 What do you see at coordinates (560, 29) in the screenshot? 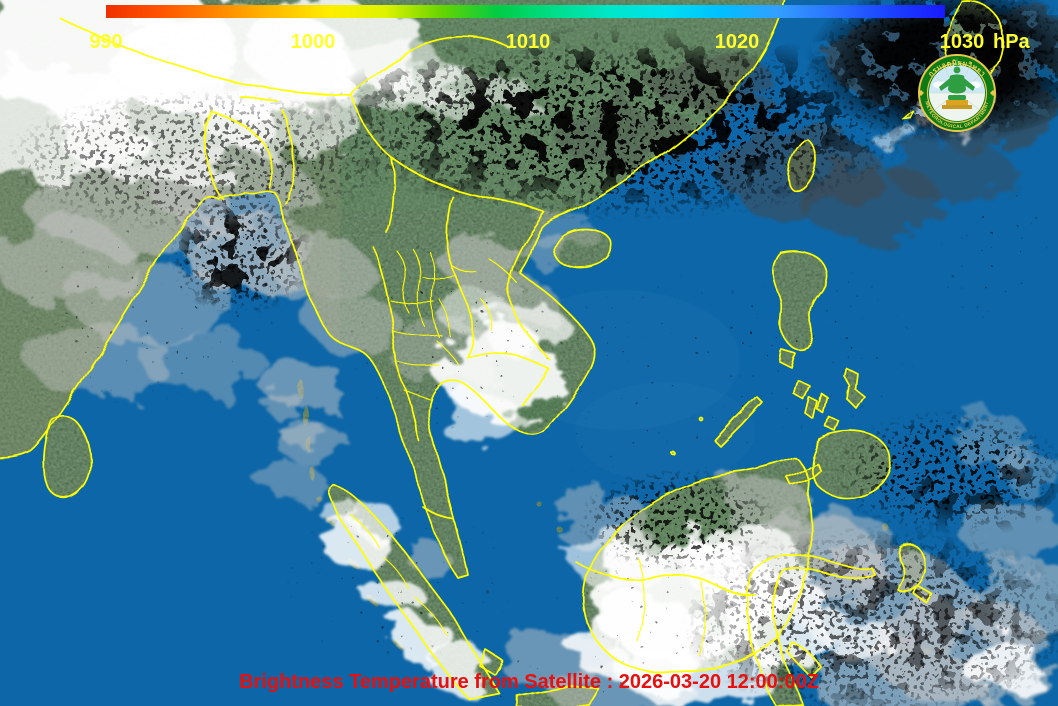
I see `pressure-colorbar-group: 990 1000 1010 1020 1030 hPa` at bounding box center [560, 29].